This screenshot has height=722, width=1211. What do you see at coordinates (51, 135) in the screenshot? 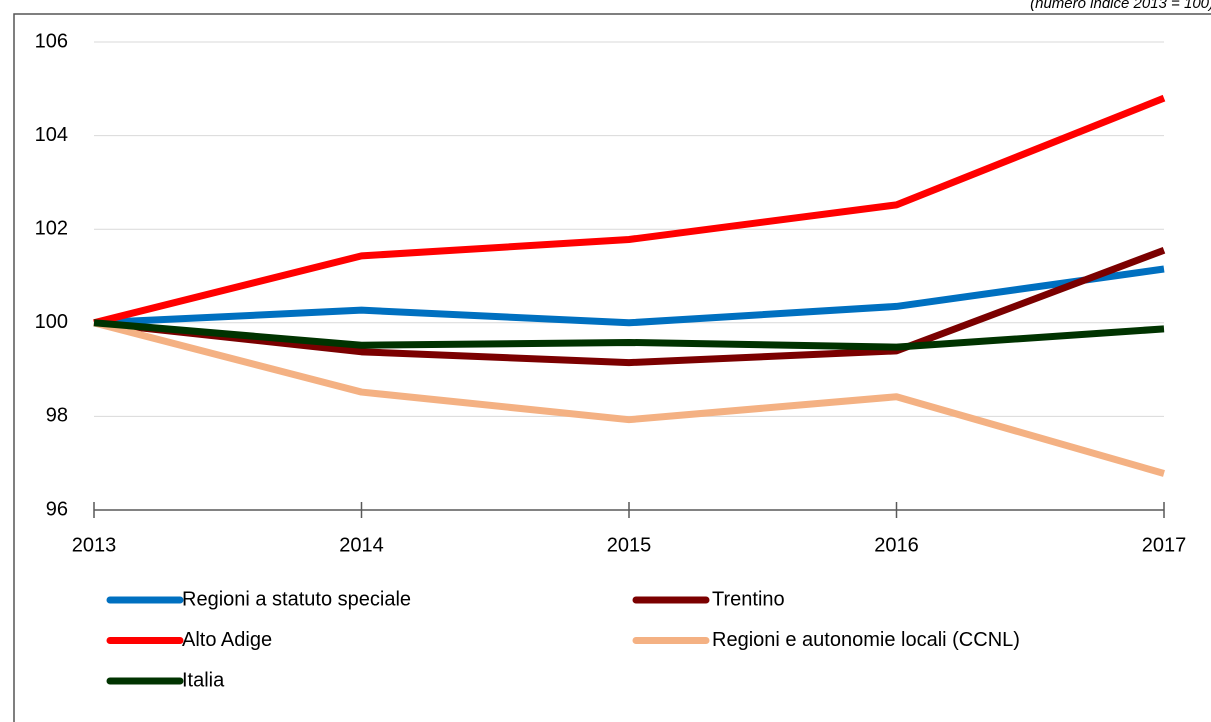
I see `y-tick-label: 104` at bounding box center [51, 135].